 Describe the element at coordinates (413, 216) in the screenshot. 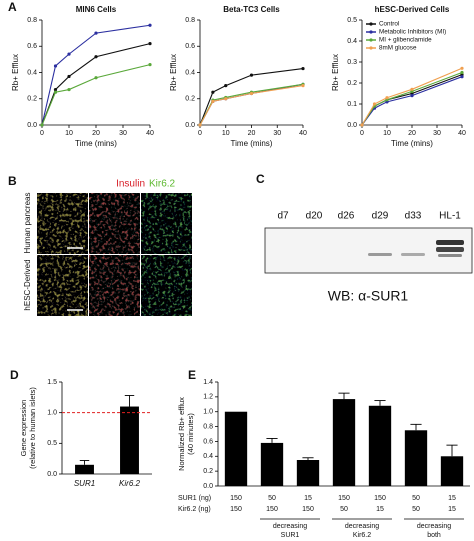

I see `lane-label: d33` at that location.